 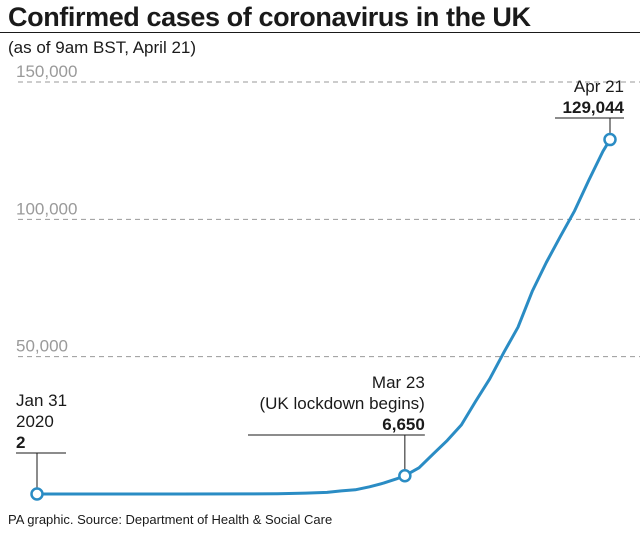 What do you see at coordinates (41, 400) in the screenshot?
I see `annotation-label: Jan 31` at bounding box center [41, 400].